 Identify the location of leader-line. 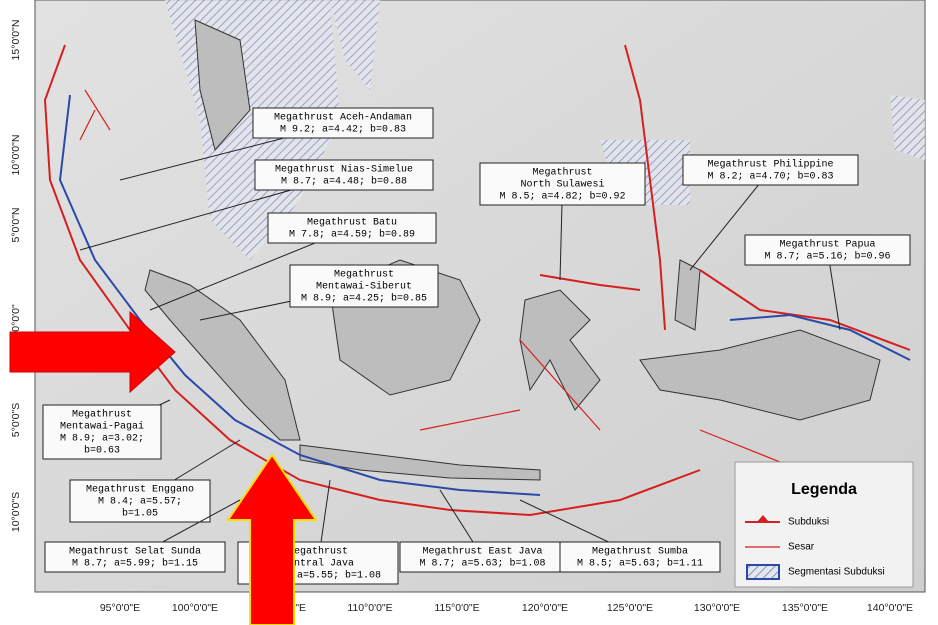
(730, 220).